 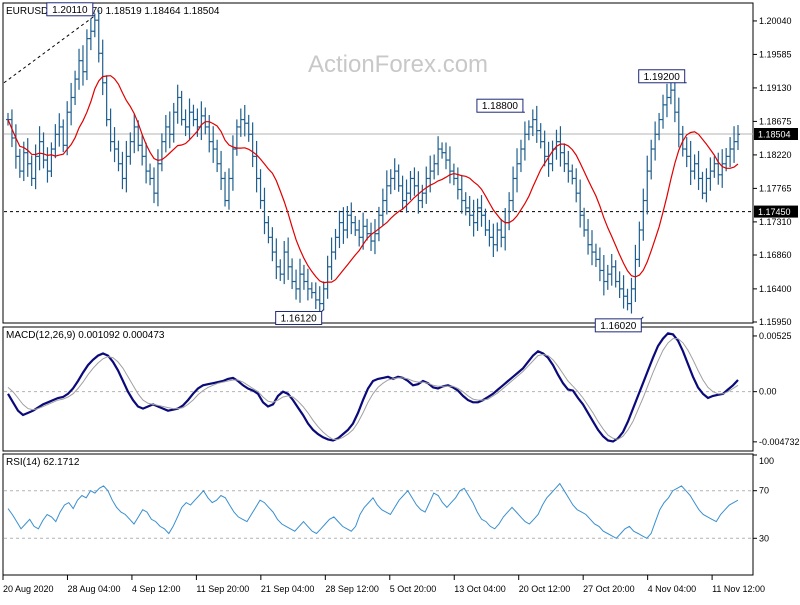 I want to click on price-annotation-label: 1.16020, so click(x=618, y=326).